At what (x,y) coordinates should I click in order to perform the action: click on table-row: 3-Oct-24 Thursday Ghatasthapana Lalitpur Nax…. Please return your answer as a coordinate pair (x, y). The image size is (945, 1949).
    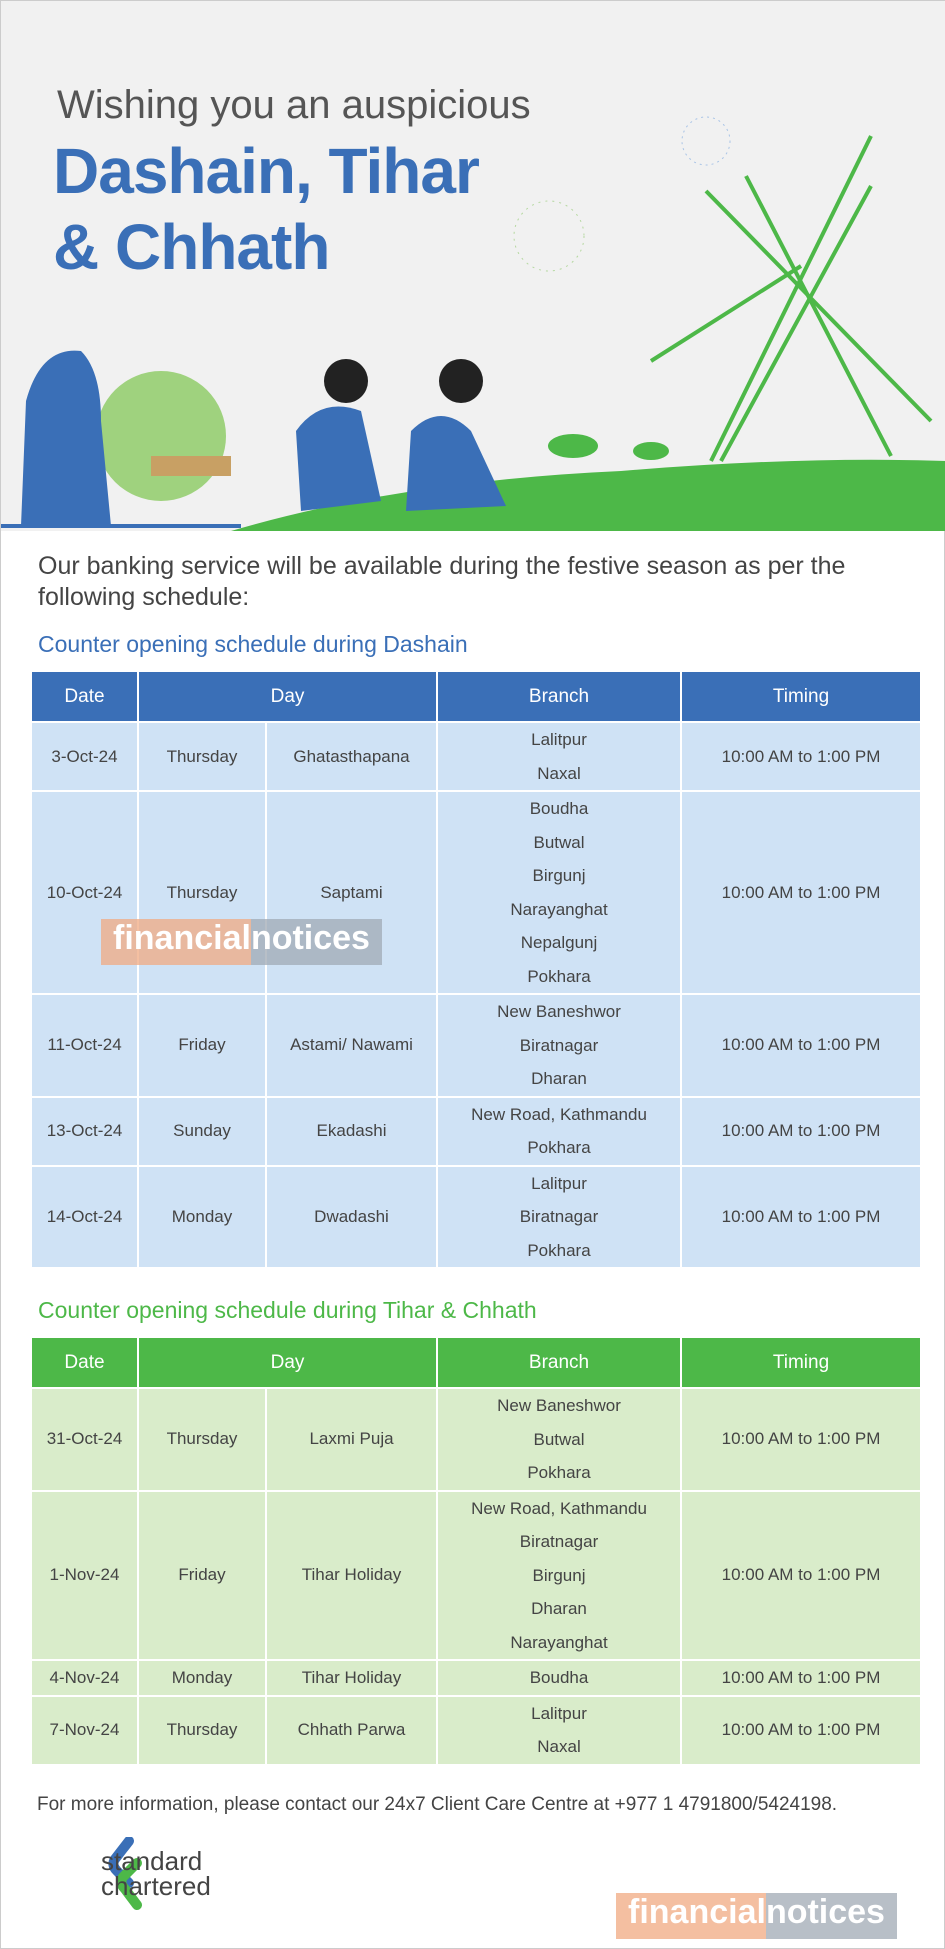
    Looking at the image, I should click on (476, 756).